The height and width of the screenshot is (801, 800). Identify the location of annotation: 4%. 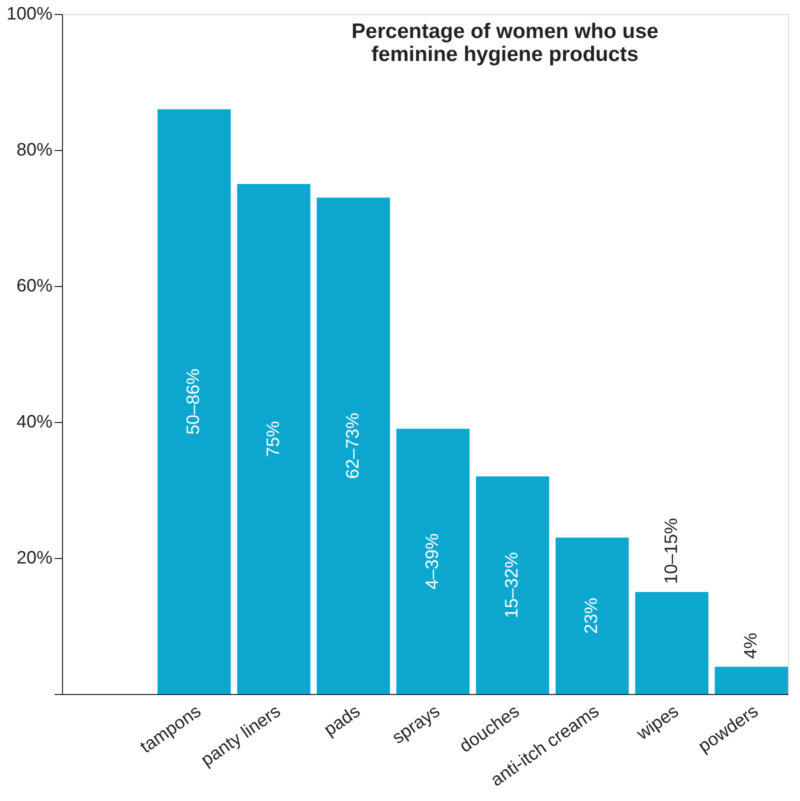
(750, 645).